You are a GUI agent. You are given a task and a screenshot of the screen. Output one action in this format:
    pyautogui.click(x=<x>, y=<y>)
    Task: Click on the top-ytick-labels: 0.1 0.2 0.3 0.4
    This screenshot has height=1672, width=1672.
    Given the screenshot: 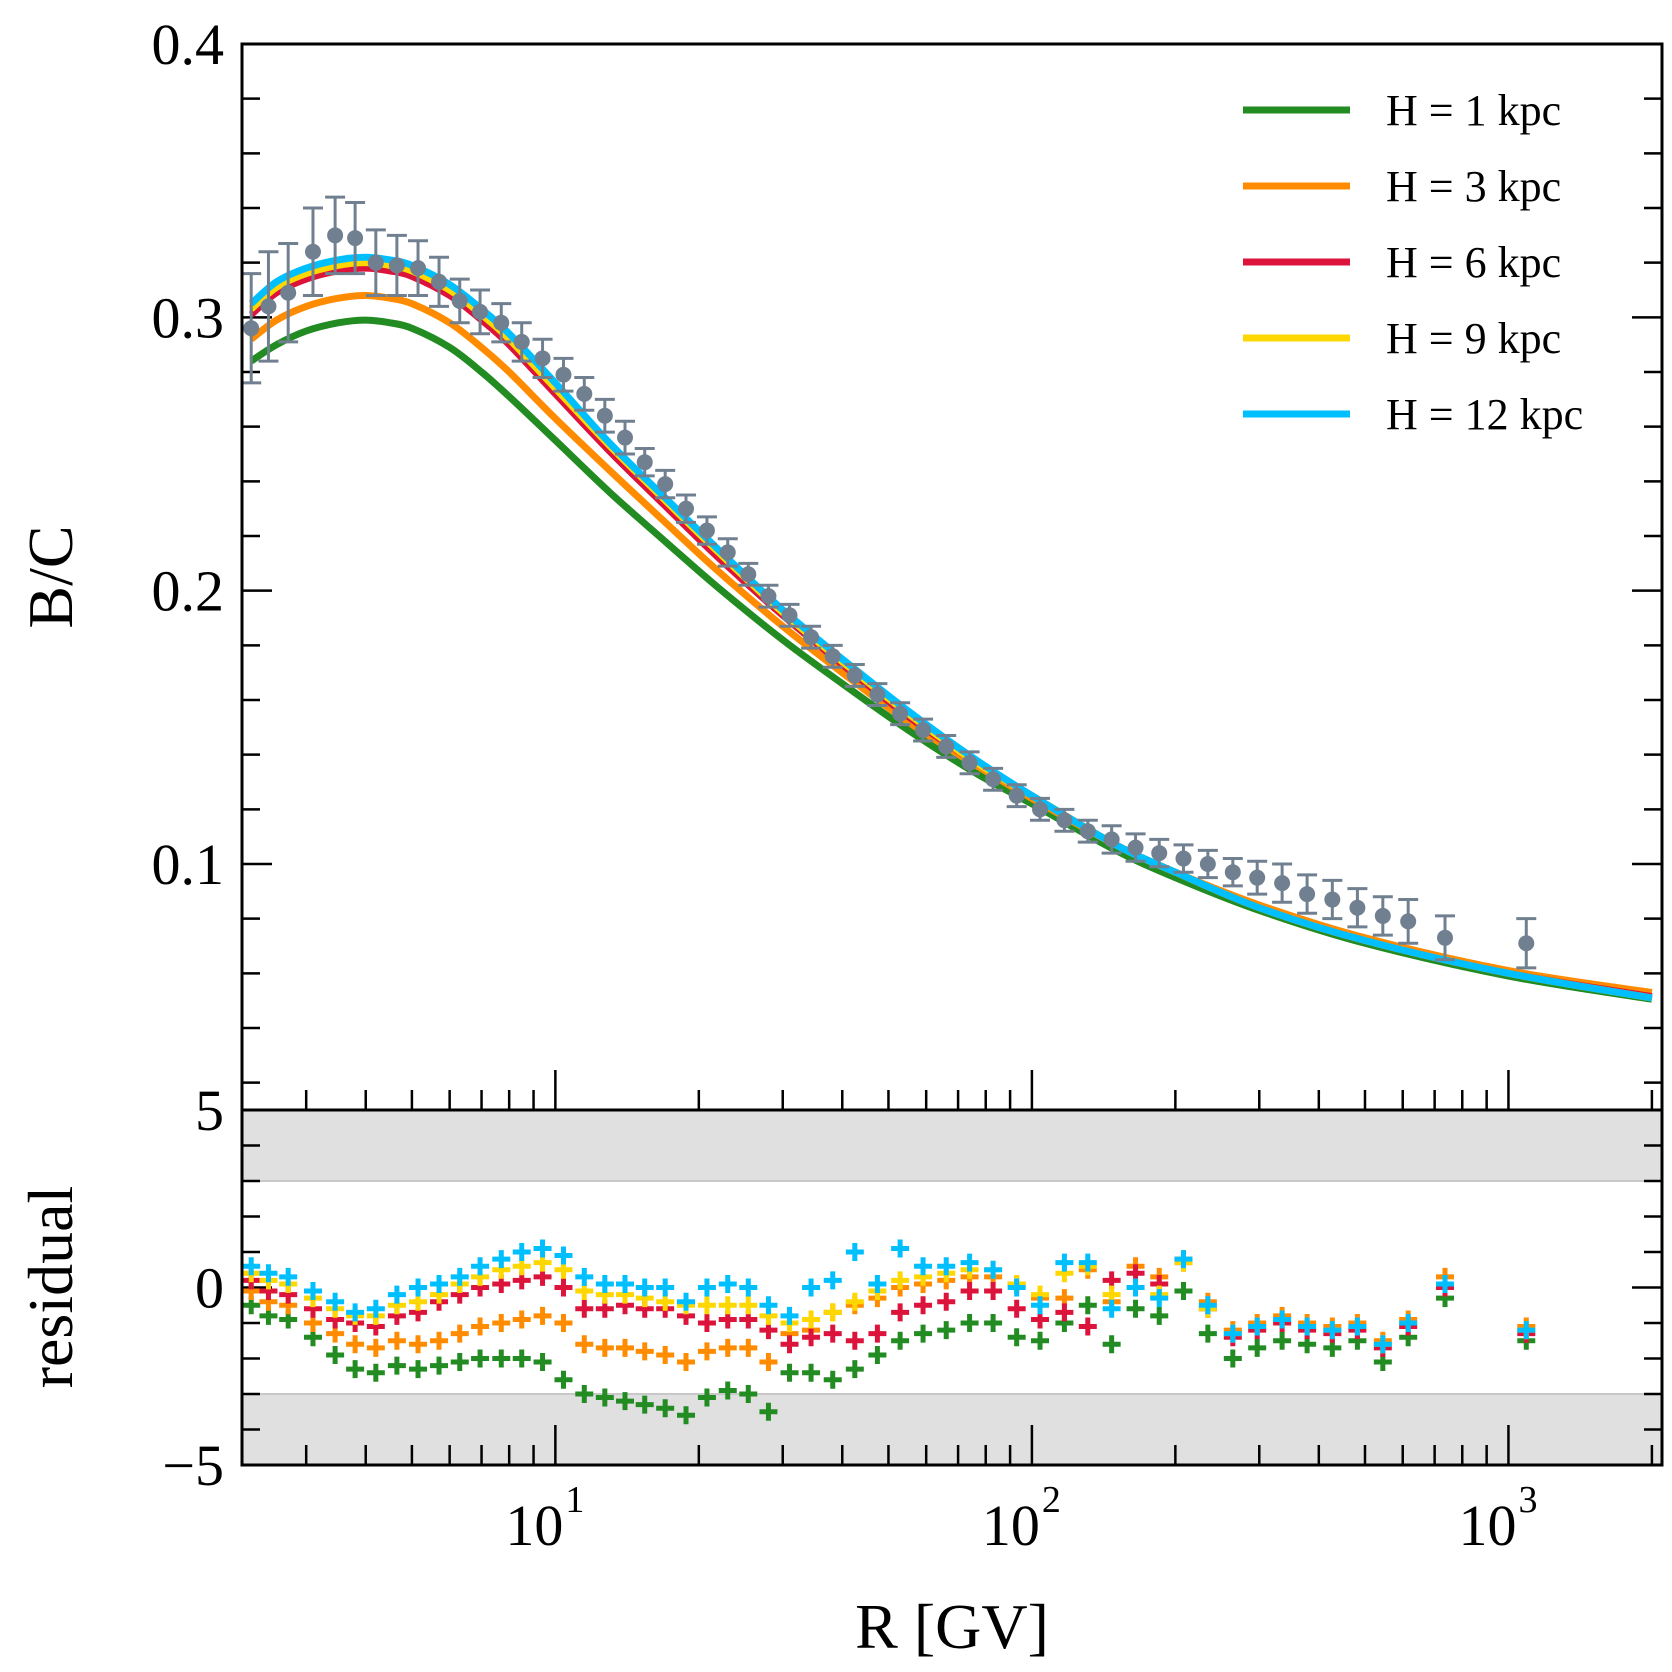 What is the action you would take?
    pyautogui.click(x=188, y=454)
    